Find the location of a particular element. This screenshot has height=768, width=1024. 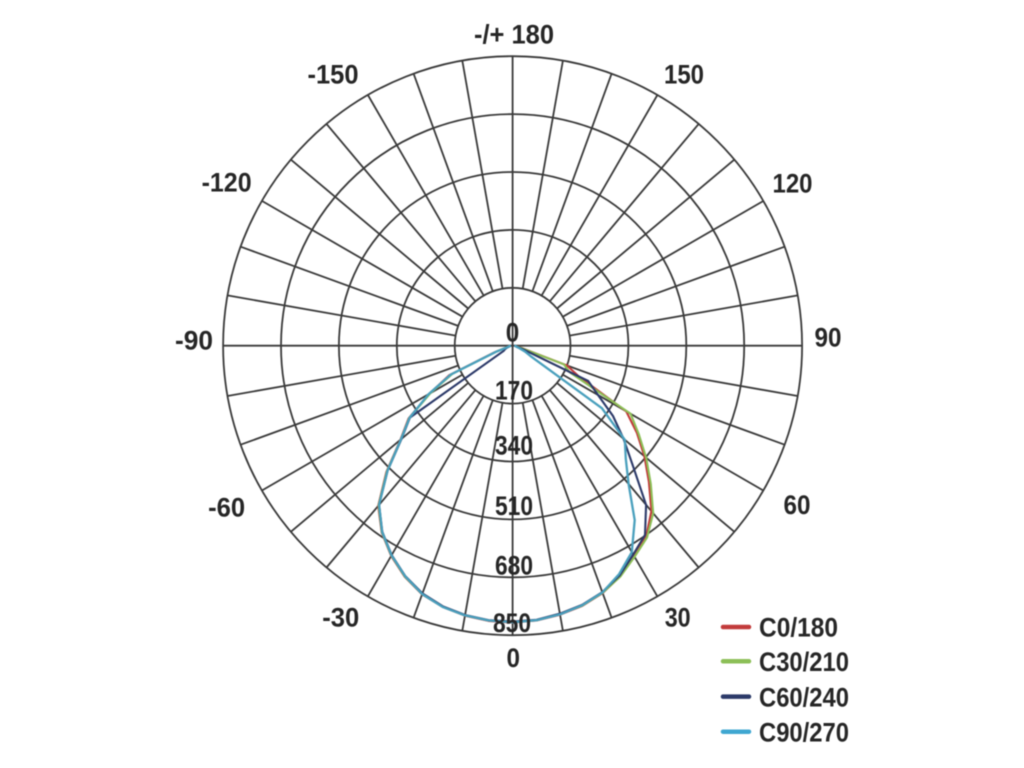

svg-text: 30 is located at coordinates (678, 617).